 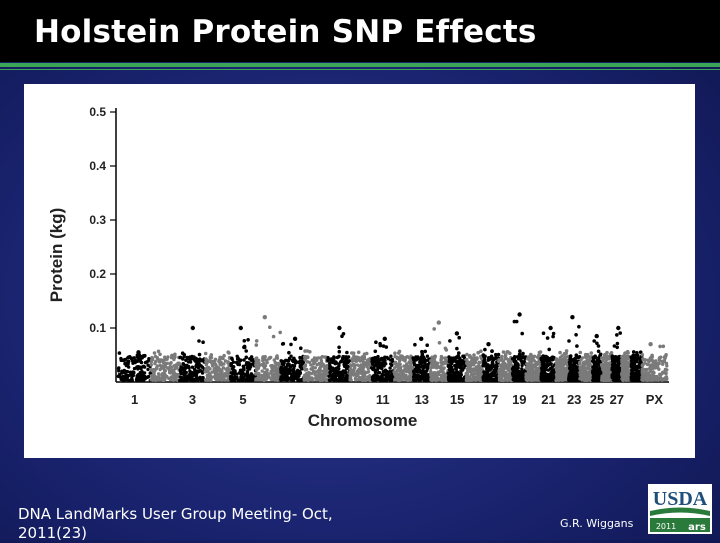 I want to click on chromosome-1-points, so click(x=134, y=366).